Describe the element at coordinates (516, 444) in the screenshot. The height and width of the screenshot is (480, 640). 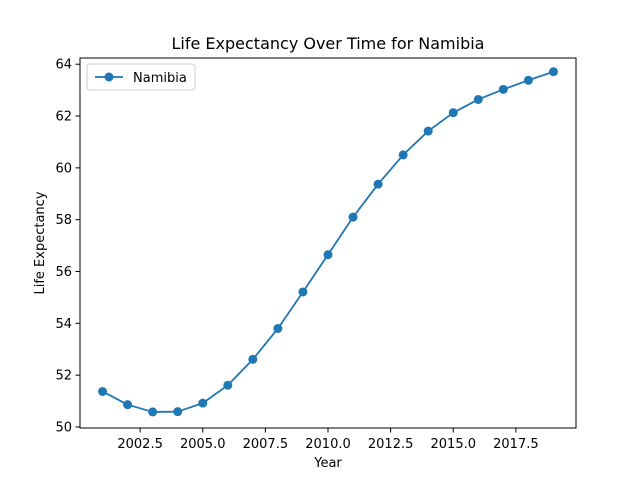
I see `x-tick-label: 2017.5` at that location.